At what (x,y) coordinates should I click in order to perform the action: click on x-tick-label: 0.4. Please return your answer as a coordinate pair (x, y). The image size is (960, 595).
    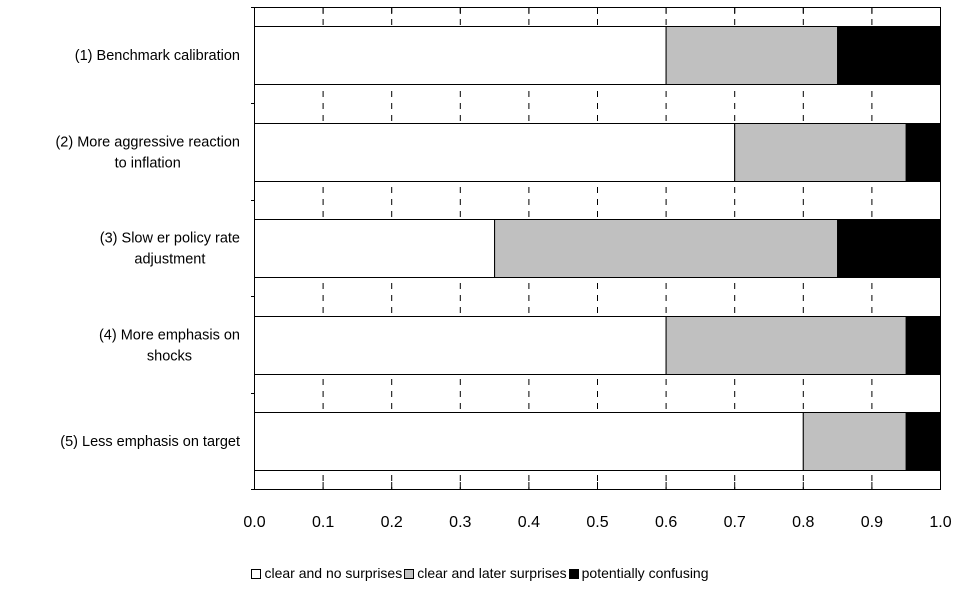
    Looking at the image, I should click on (529, 522).